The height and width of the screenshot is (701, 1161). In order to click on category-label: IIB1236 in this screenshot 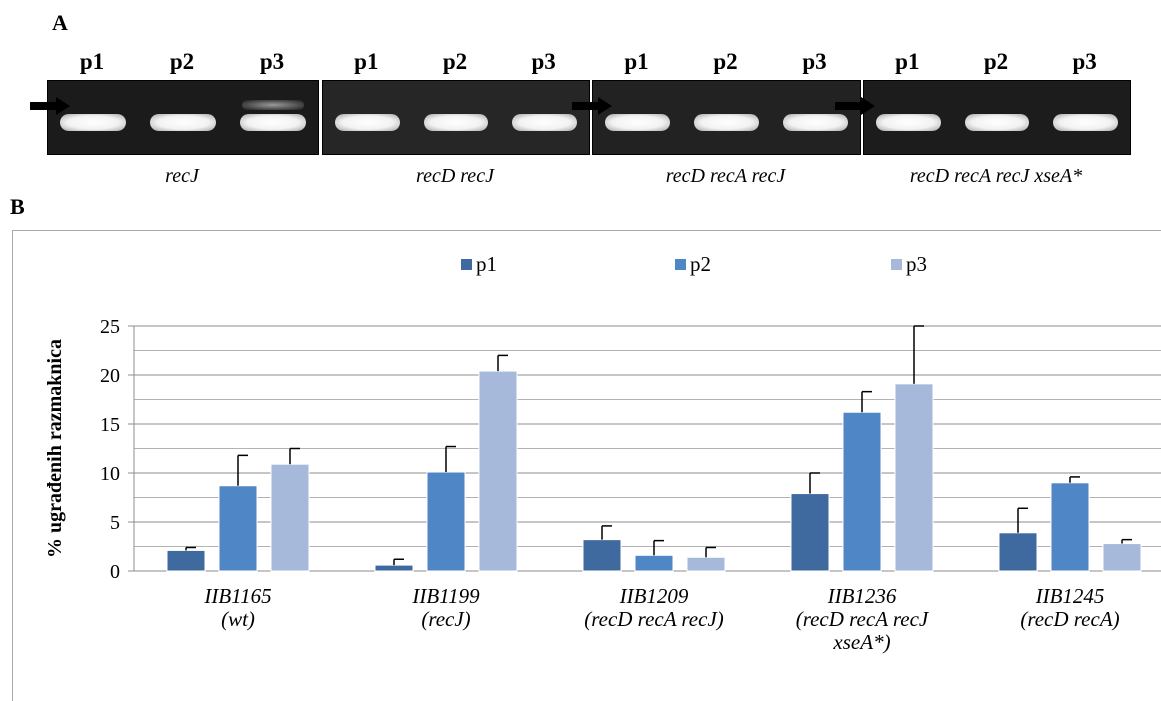, I will do `click(862, 596)`.